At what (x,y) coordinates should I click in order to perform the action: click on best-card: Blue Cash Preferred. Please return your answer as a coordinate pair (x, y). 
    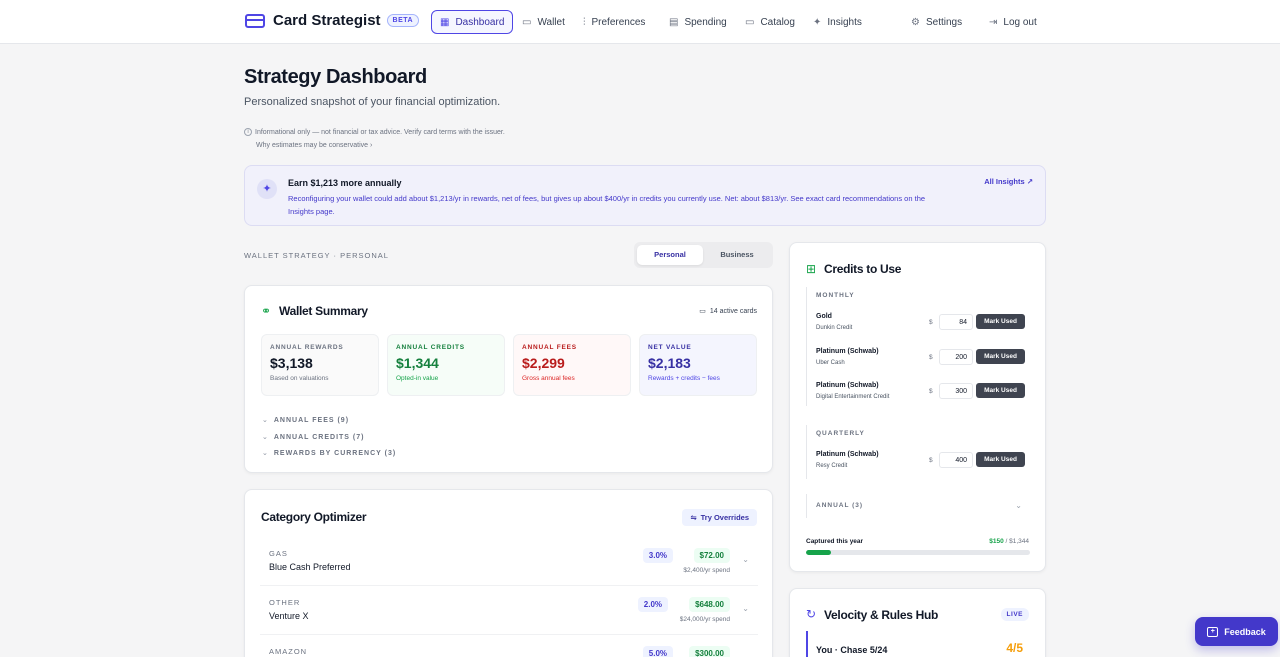
    Looking at the image, I should click on (310, 567).